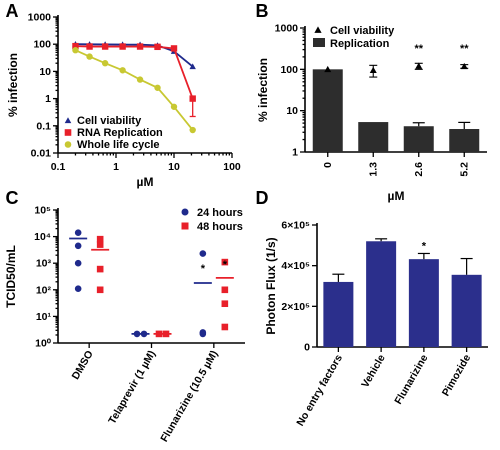 This screenshot has height=450, width=500. I want to click on d-xtick-label-1: Vehicle, so click(373, 370).